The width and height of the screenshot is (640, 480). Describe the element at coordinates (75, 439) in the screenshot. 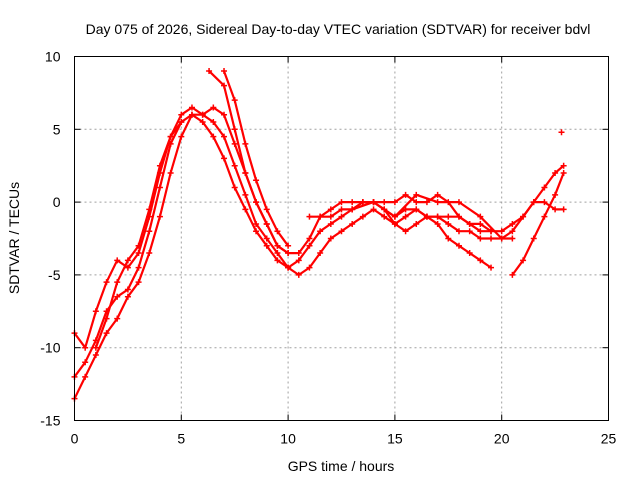

I see `x-tick-label: 0` at that location.